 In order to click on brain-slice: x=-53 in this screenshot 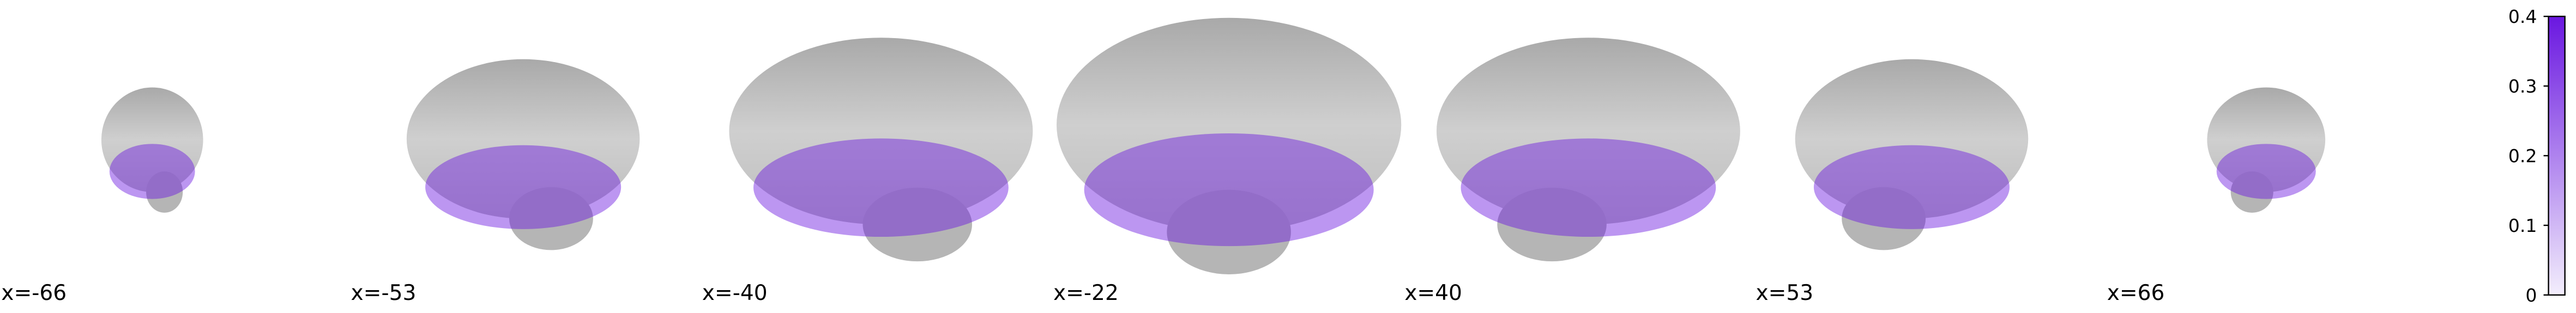, I will do `click(496, 182)`.